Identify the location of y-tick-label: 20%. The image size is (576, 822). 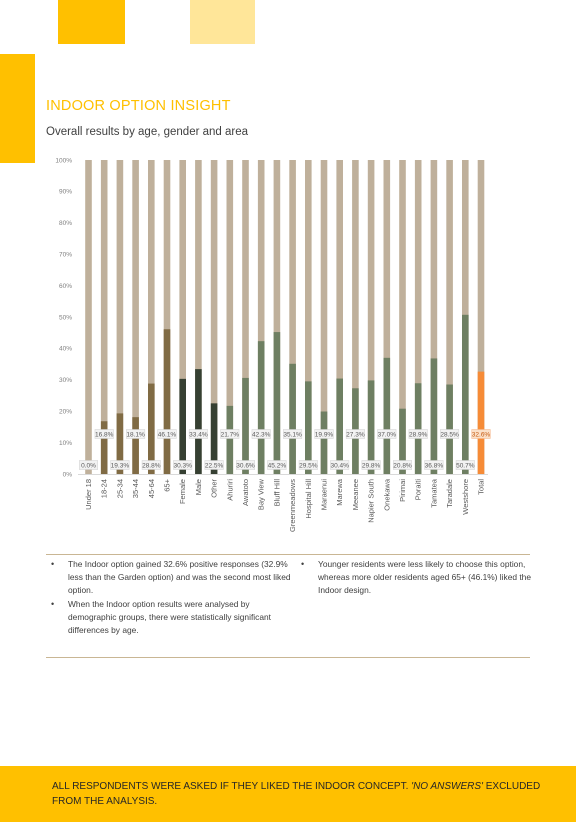
(65, 412).